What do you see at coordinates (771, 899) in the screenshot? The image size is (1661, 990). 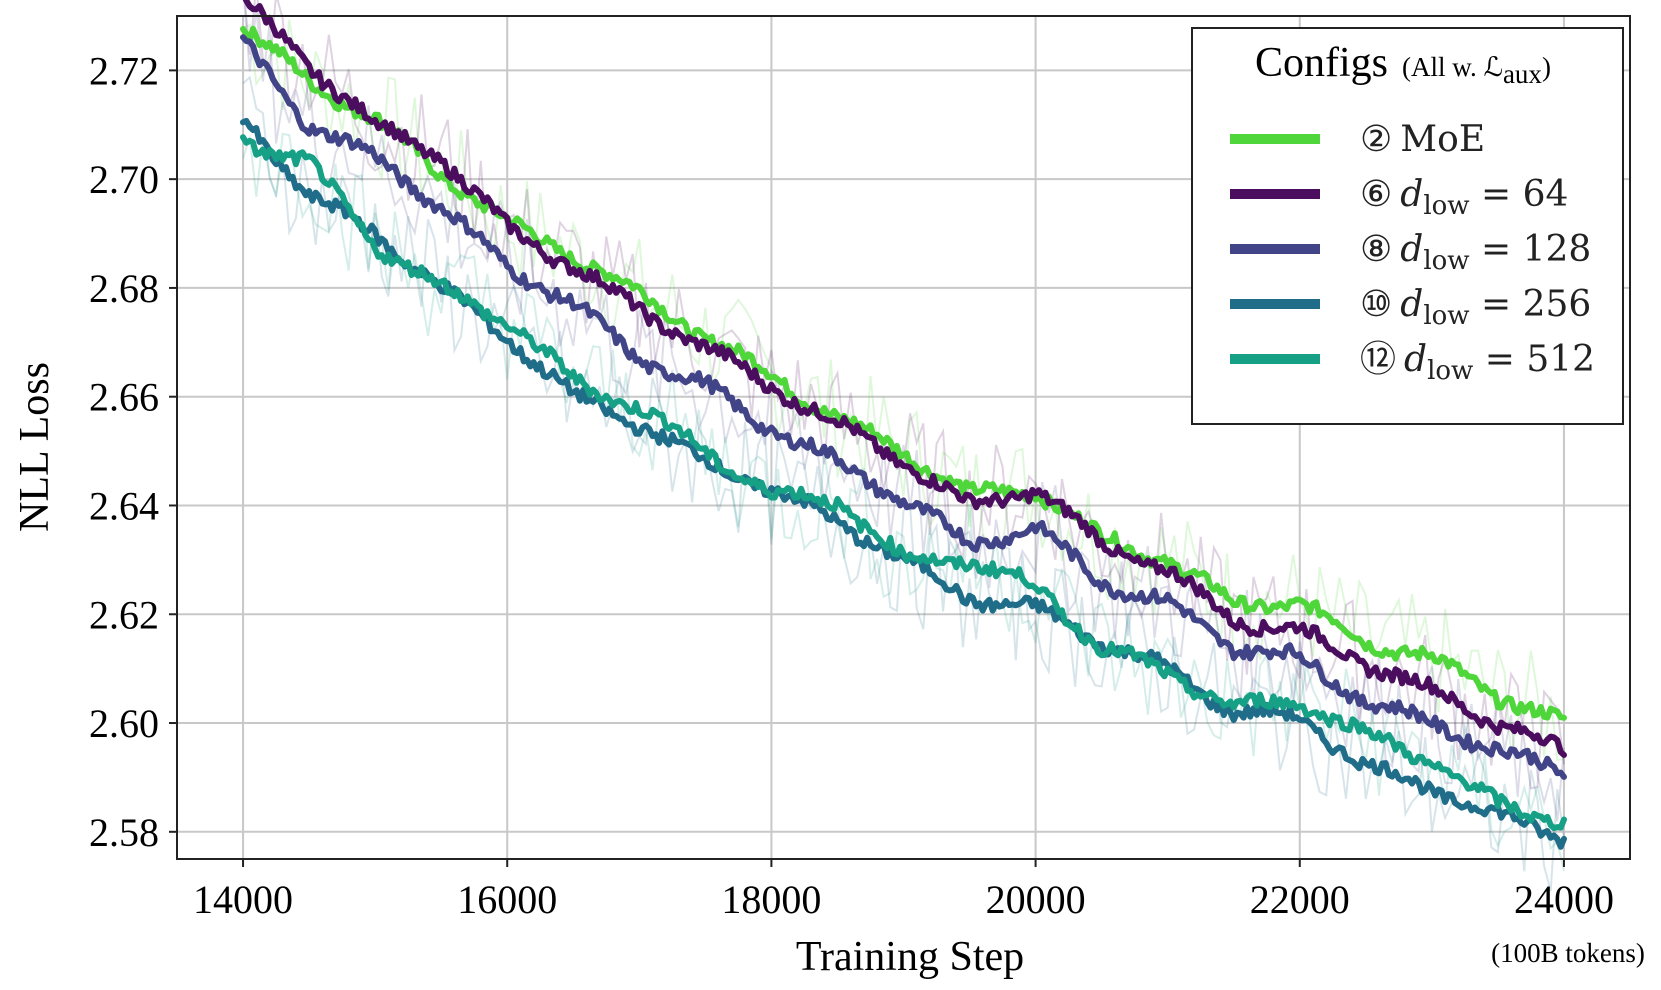 I see `x-tick-label: 18000` at bounding box center [771, 899].